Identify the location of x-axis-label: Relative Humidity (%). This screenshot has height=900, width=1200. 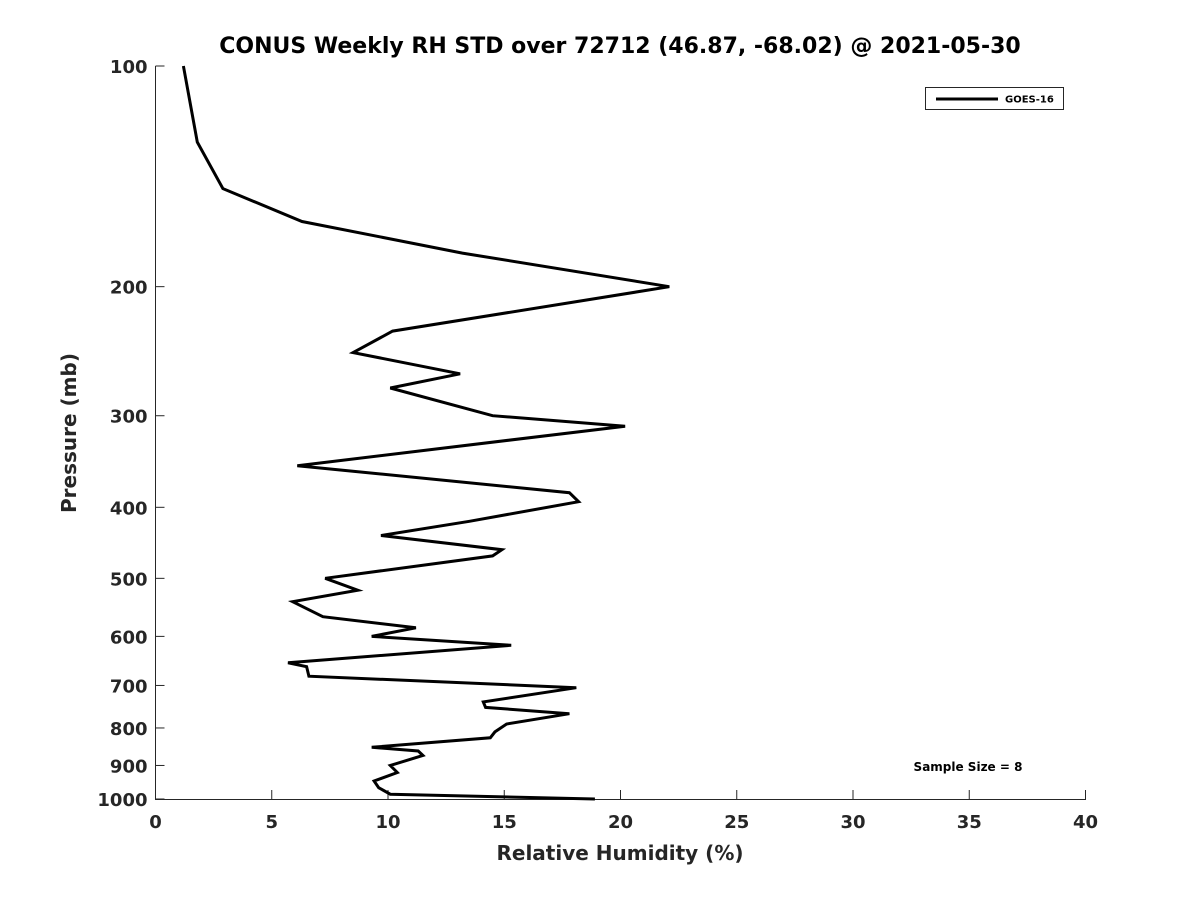
(619, 853).